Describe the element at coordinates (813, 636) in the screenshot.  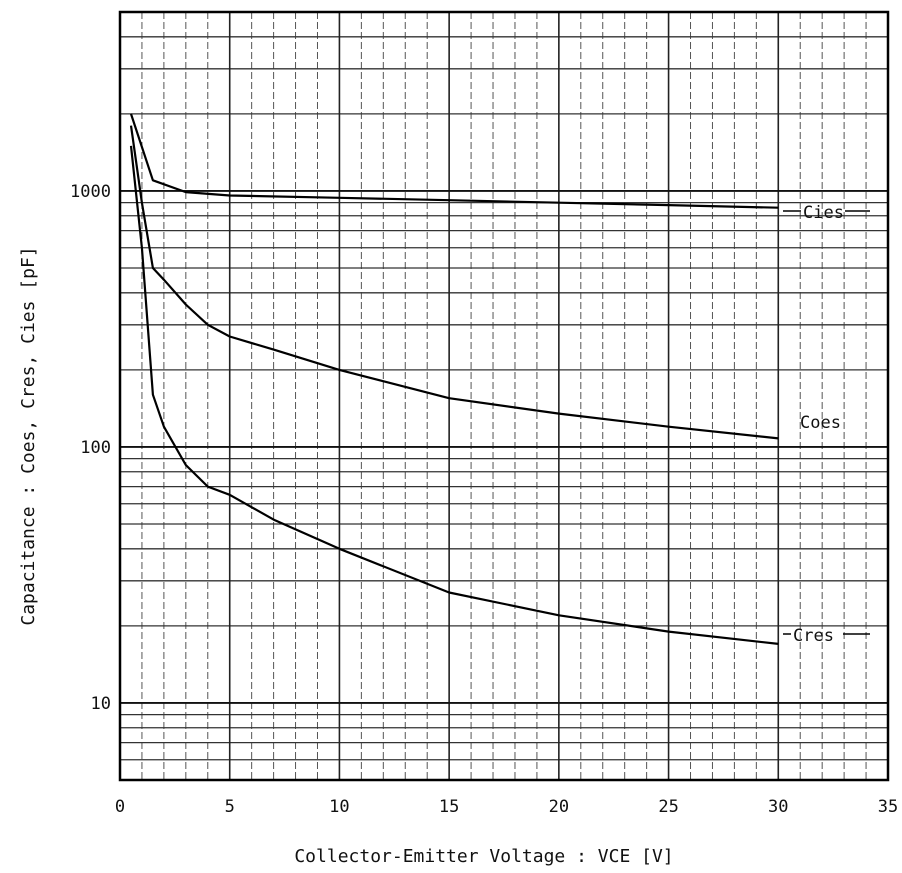
I see `series-label-cres: Cres` at that location.